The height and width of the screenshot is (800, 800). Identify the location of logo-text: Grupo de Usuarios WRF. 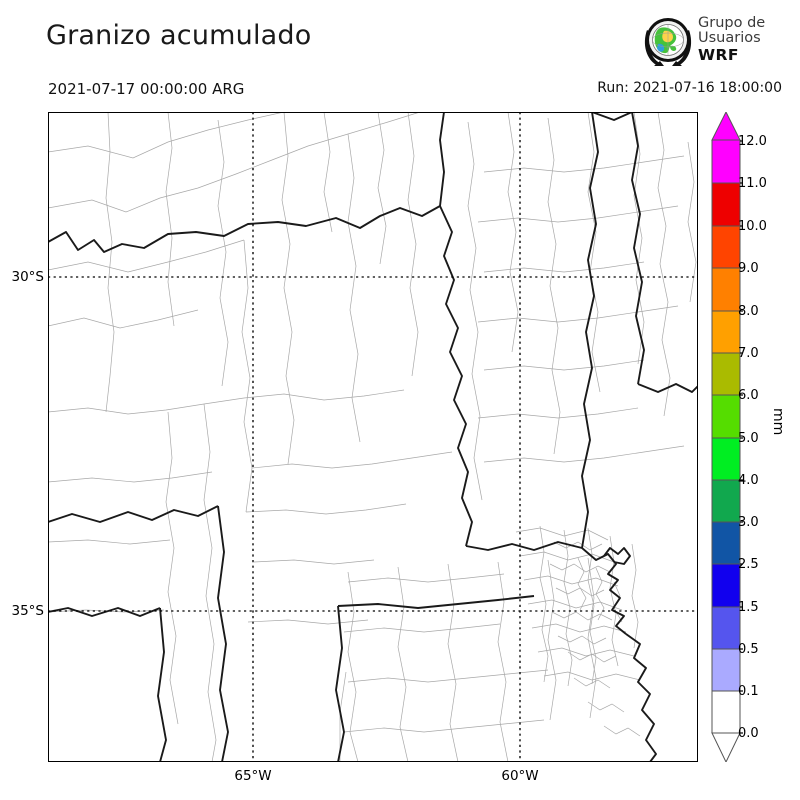
(732, 39).